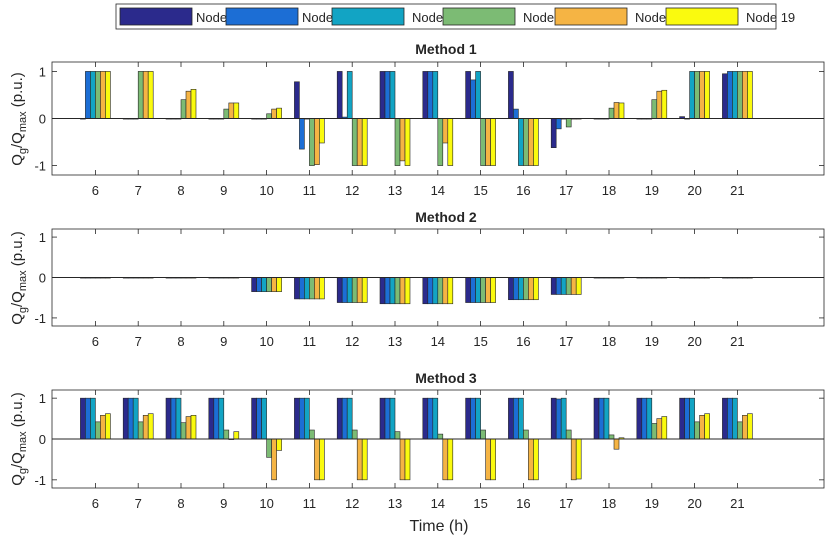 The height and width of the screenshot is (541, 831). I want to click on bar-node-3-h12, so click(339, 95).